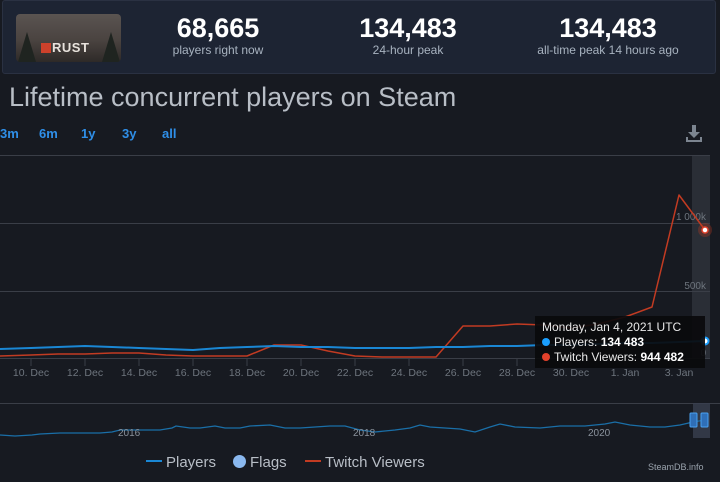 The width and height of the screenshot is (720, 482). Describe the element at coordinates (546, 357) in the screenshot. I see `twitch-dot-icon` at that location.